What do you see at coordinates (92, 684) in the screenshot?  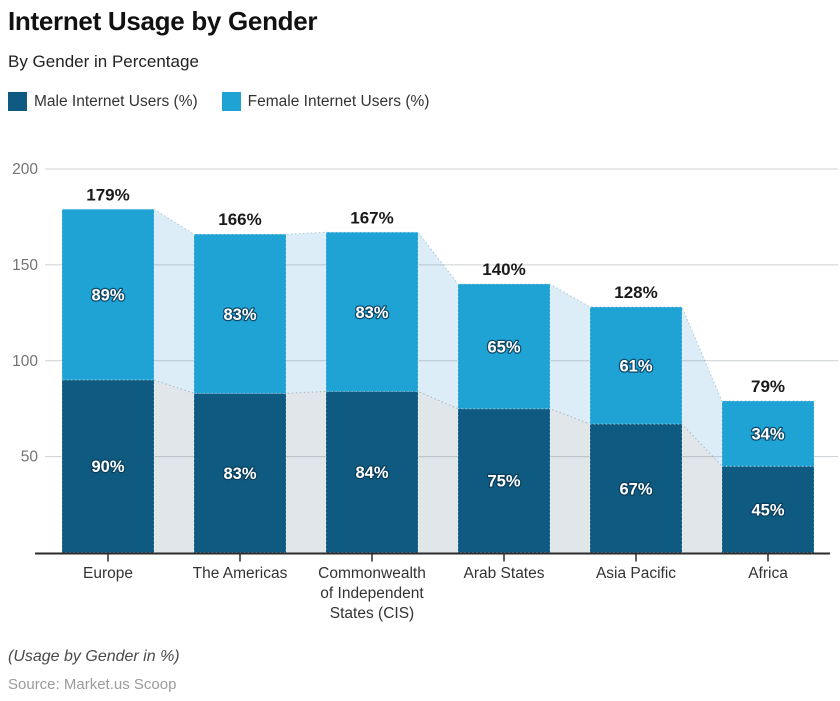 I see `chart-source: Source: Market.us Scoop` at bounding box center [92, 684].